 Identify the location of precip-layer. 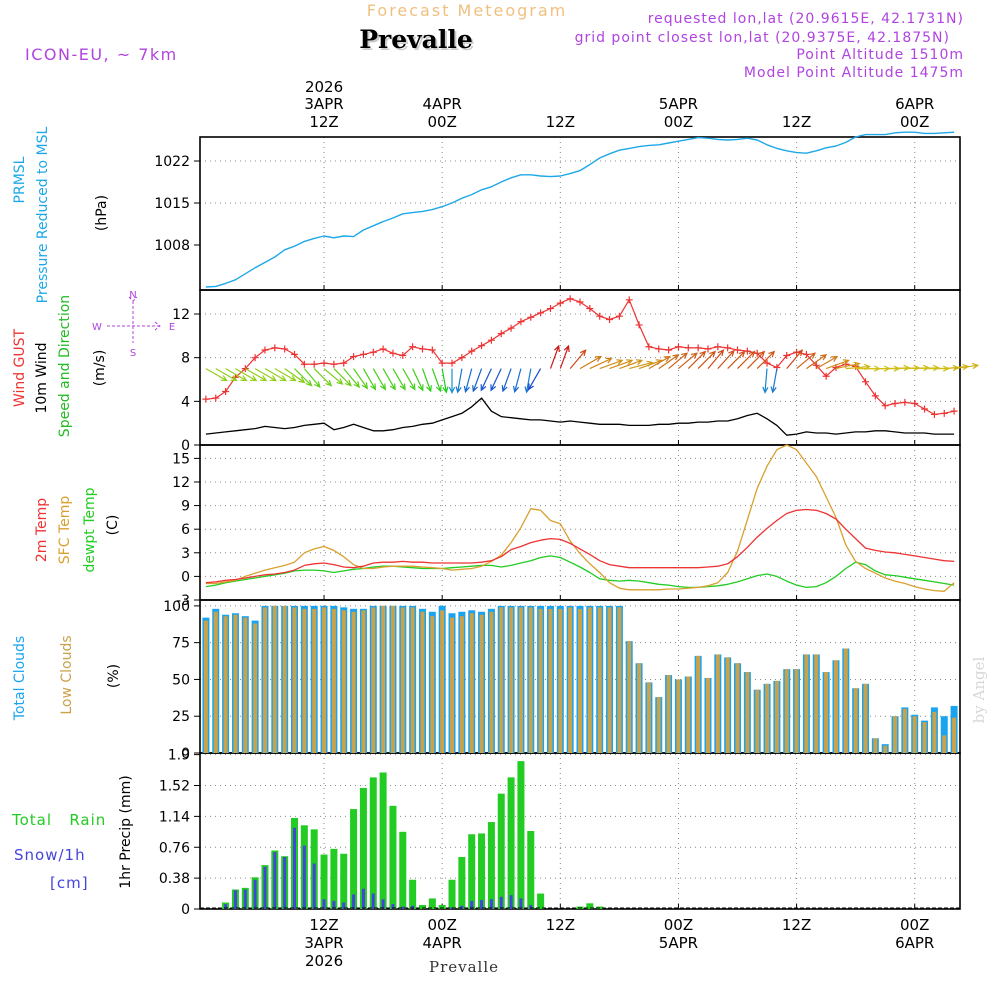
(580, 835).